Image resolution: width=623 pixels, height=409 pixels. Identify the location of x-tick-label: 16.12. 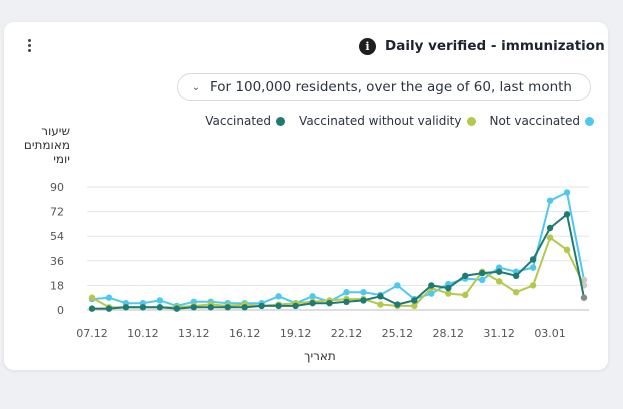
(245, 333).